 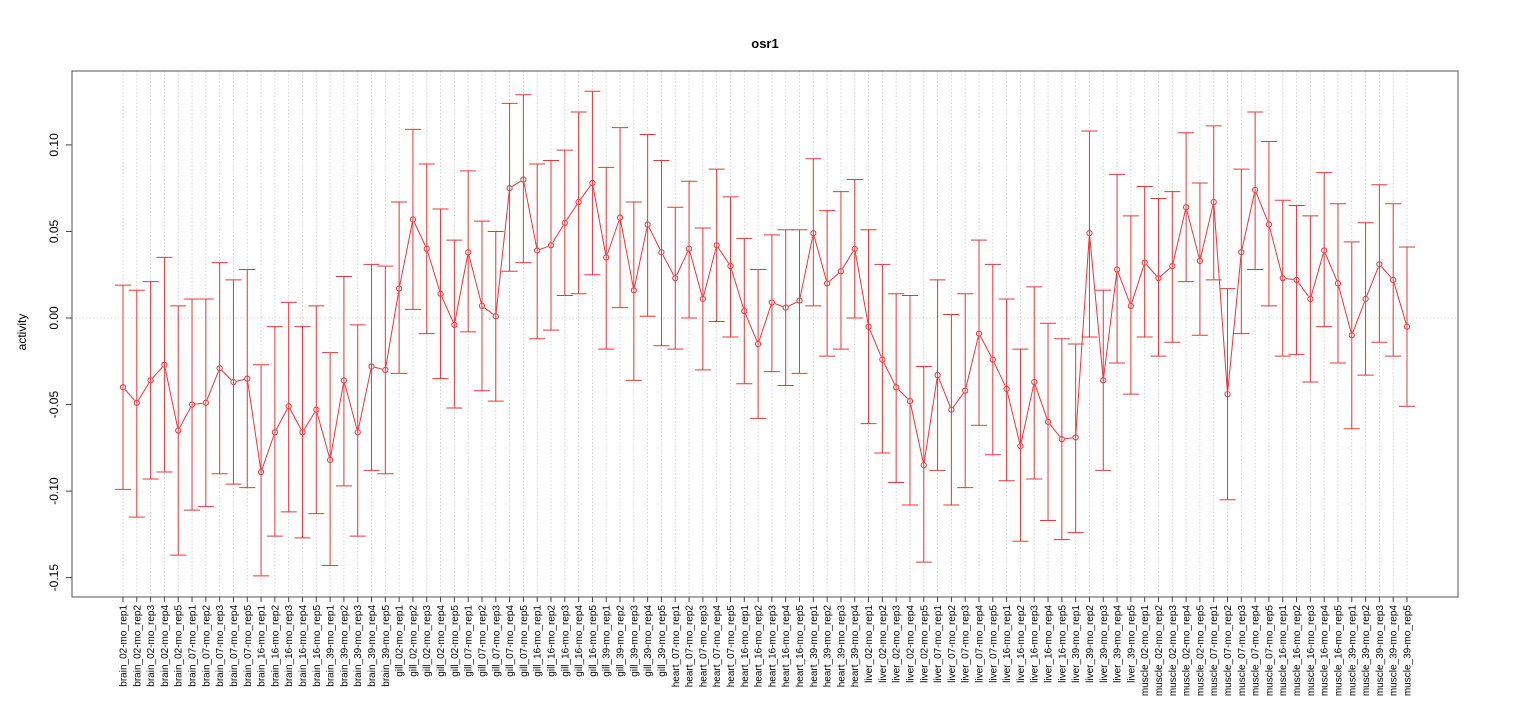 What do you see at coordinates (924, 644) in the screenshot?
I see `x-tick-label: liver_02-mo_rep5` at bounding box center [924, 644].